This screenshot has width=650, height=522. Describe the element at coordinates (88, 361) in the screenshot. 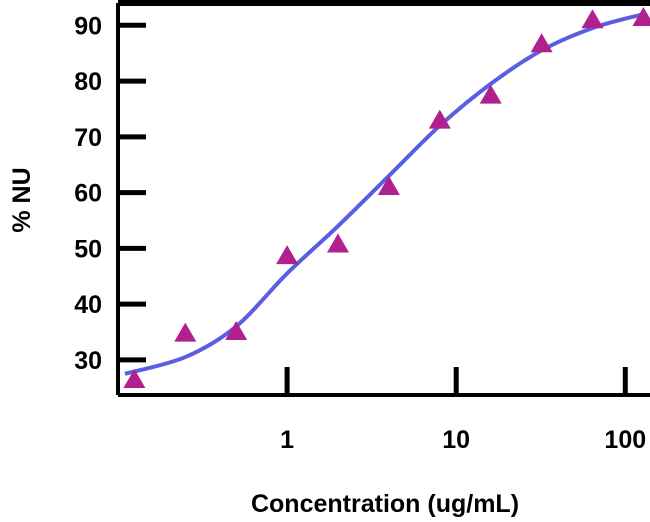

I see `y-tick-label: 30` at that location.